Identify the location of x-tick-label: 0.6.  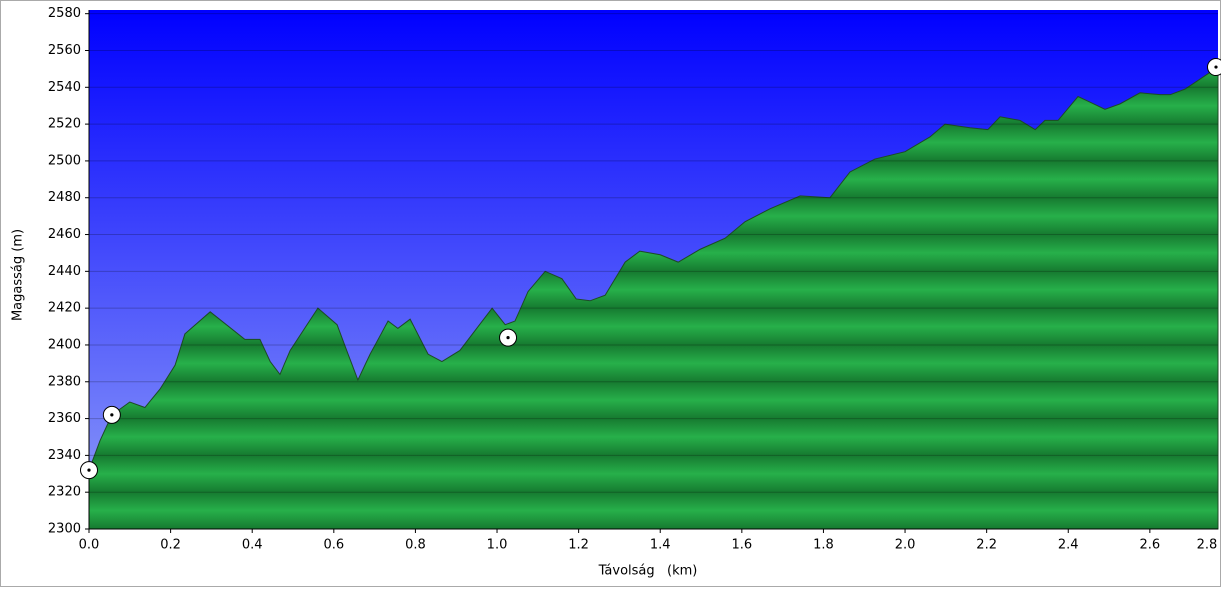
(333, 545).